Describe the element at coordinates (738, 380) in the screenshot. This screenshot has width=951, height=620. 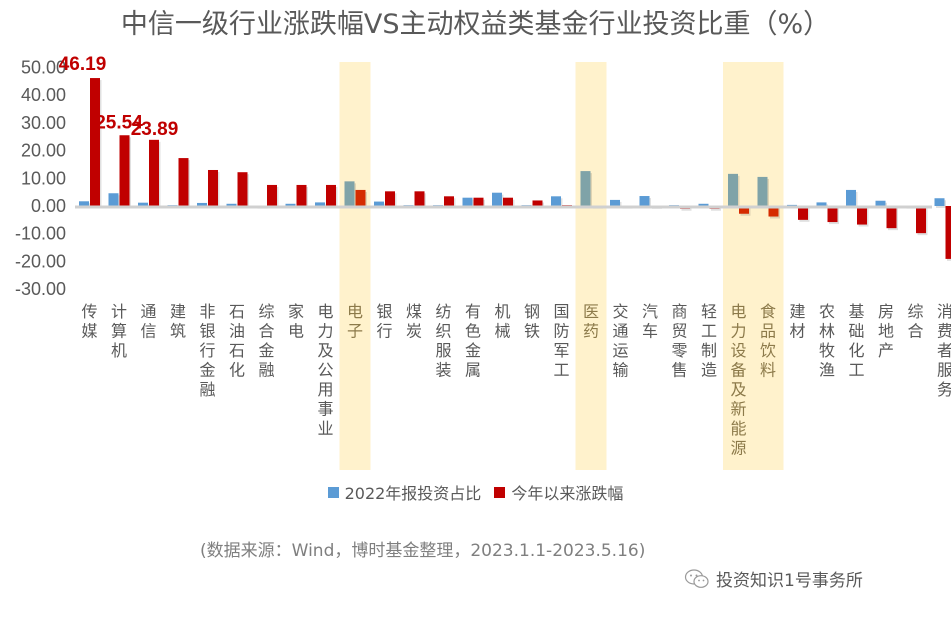
I see `x-tick-label: 电力设备及新能源` at that location.